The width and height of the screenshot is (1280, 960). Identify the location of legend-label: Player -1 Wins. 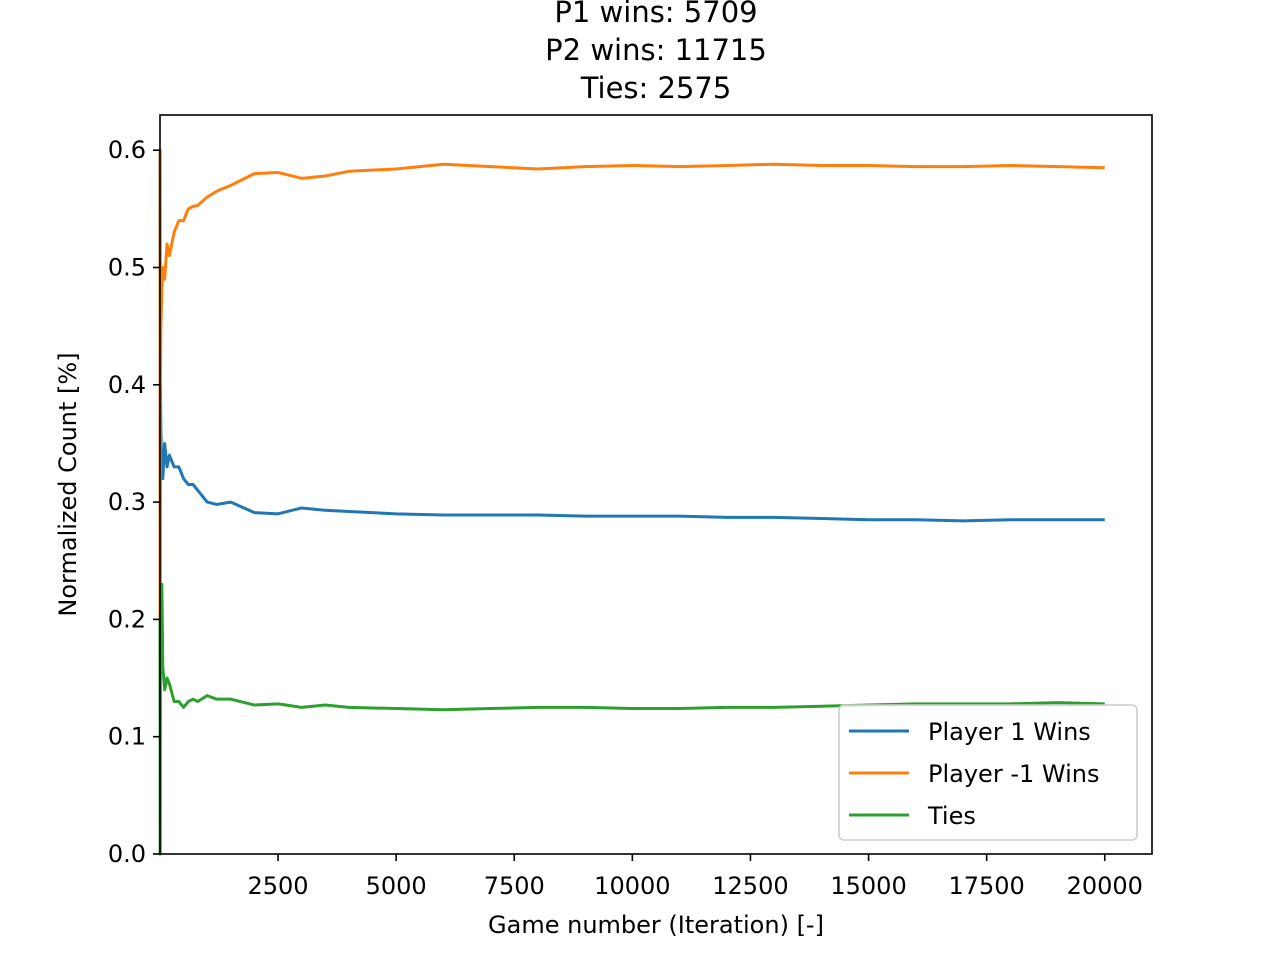
(1013, 774).